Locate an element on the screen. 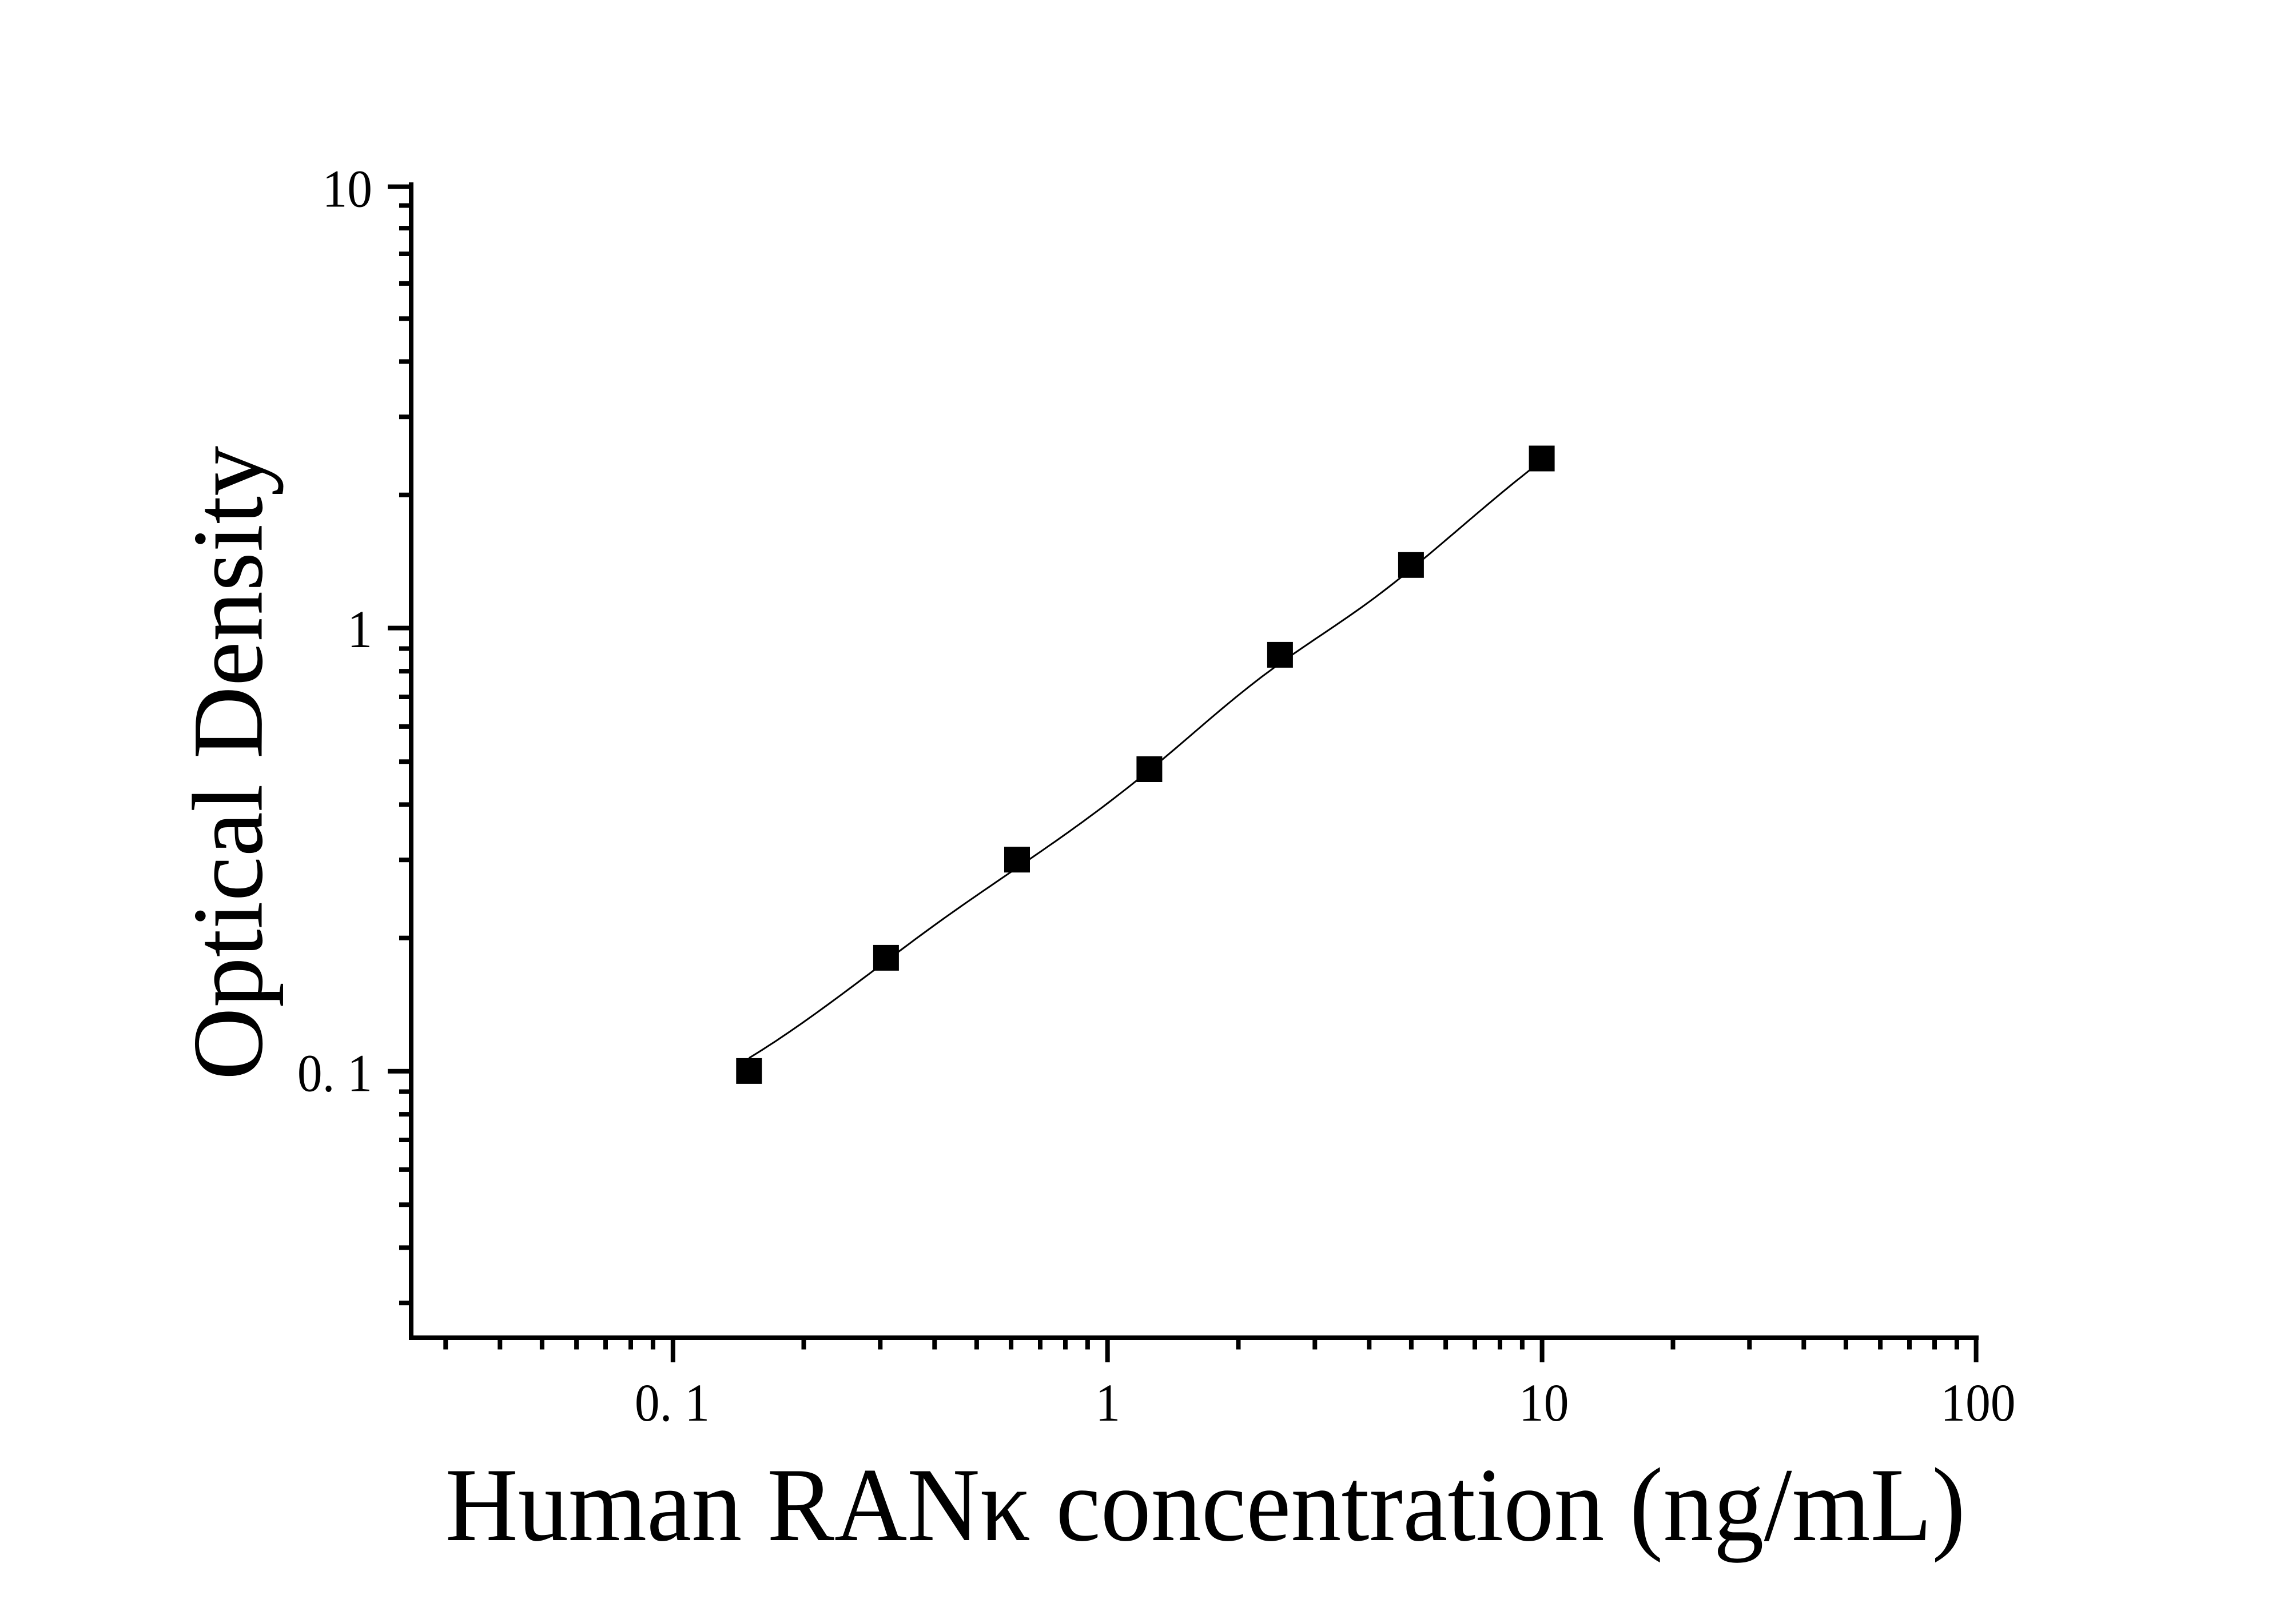  svg-text: 100 is located at coordinates (1978, 1403).